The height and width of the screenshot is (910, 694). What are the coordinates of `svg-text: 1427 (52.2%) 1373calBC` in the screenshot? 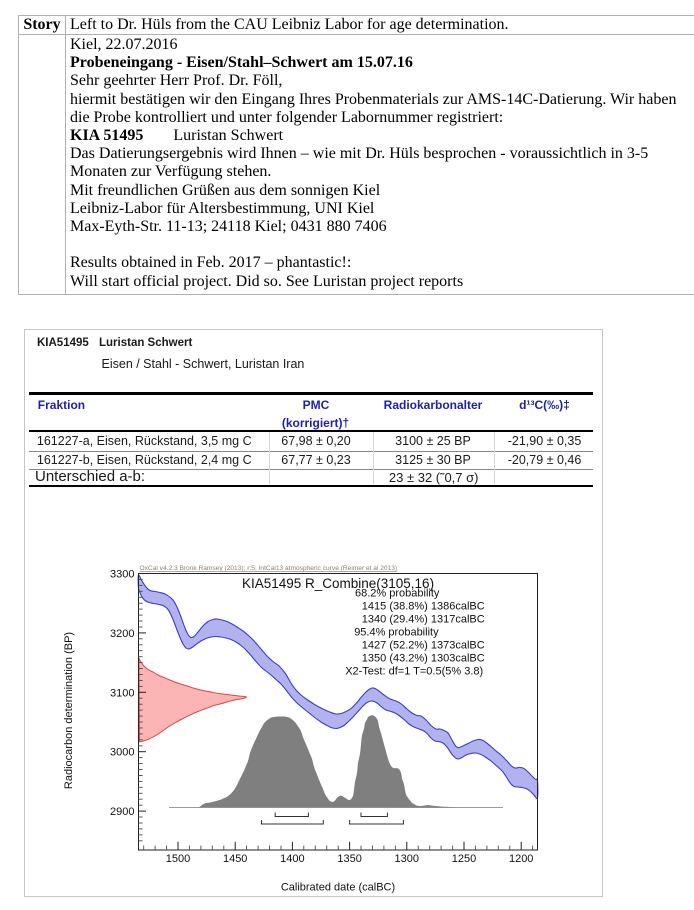 It's located at (423, 646).